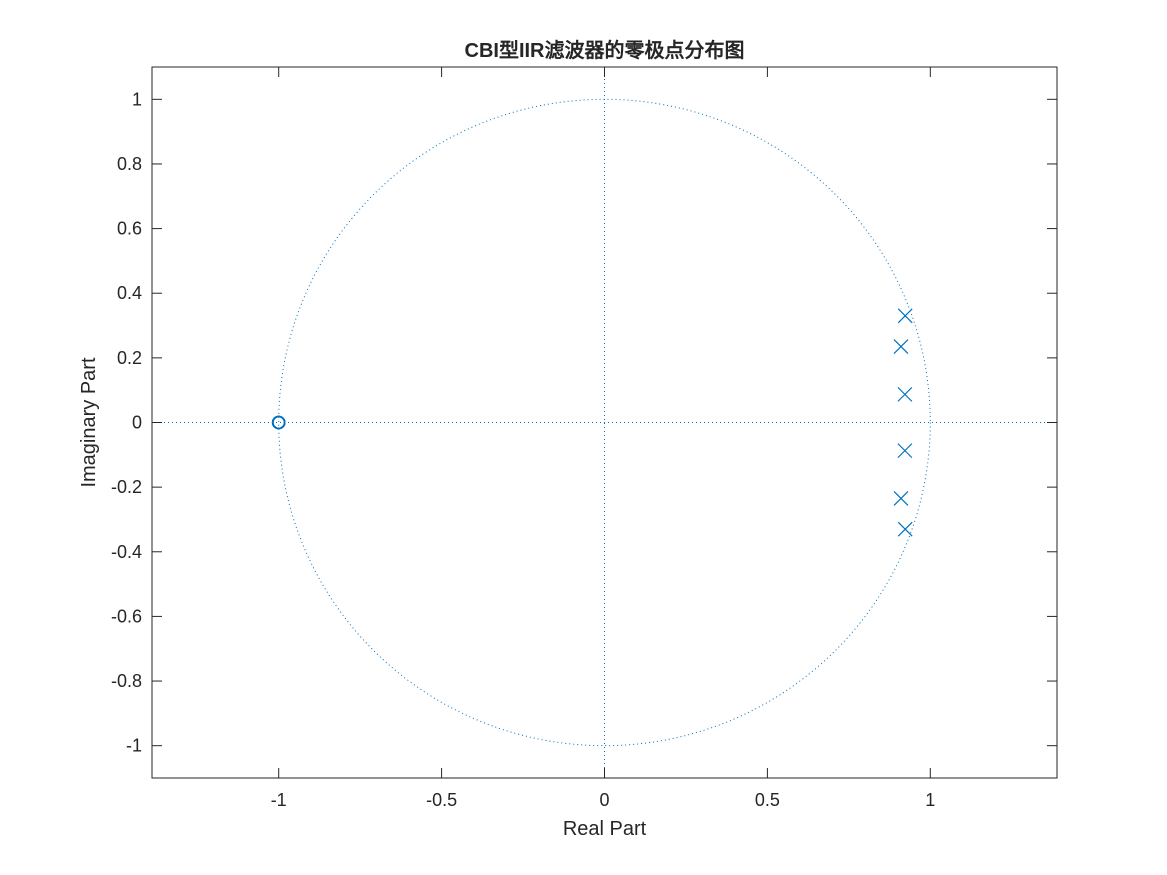 The image size is (1167, 875). Describe the element at coordinates (605, 50) in the screenshot. I see `chart-title: CBI型IIR滤波器的零极点分布图` at that location.